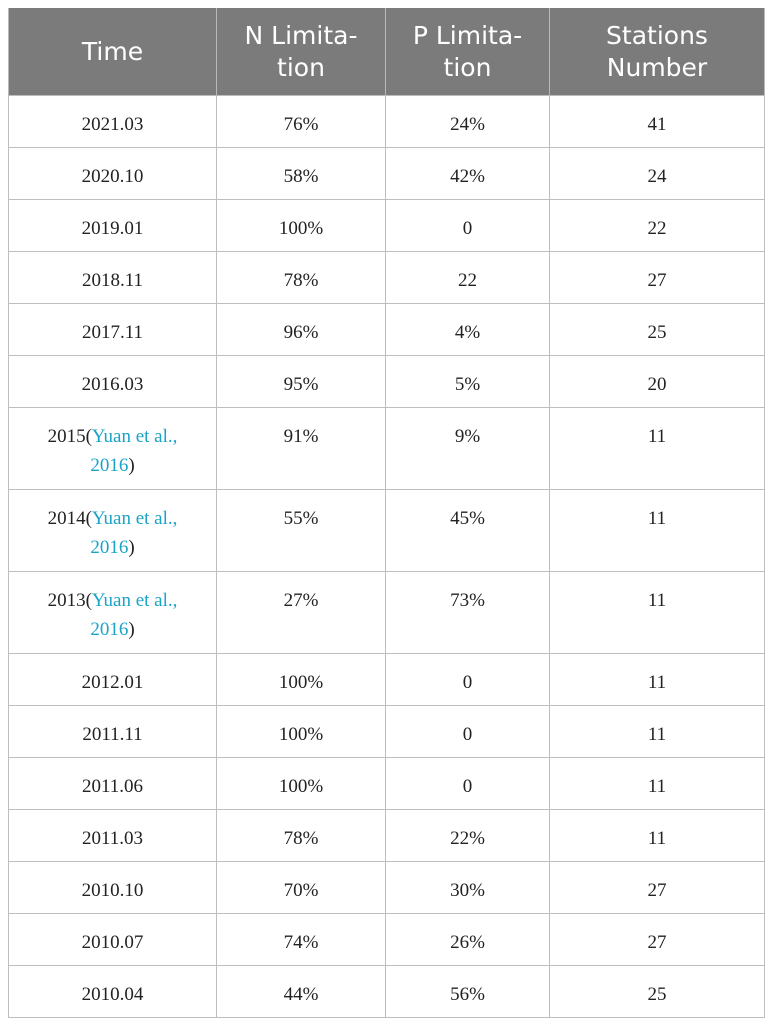 Image resolution: width=772 pixels, height=1027 pixels. I want to click on cell-n-limitation: 96%, so click(301, 329).